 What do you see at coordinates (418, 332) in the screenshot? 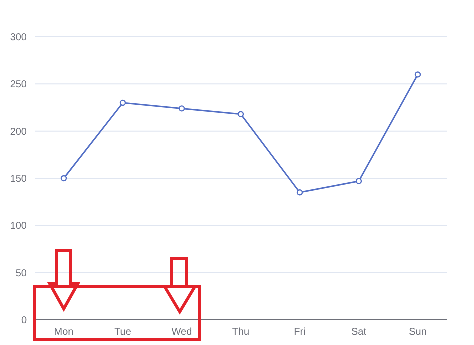
I see `x-tick-label: Sun` at bounding box center [418, 332].